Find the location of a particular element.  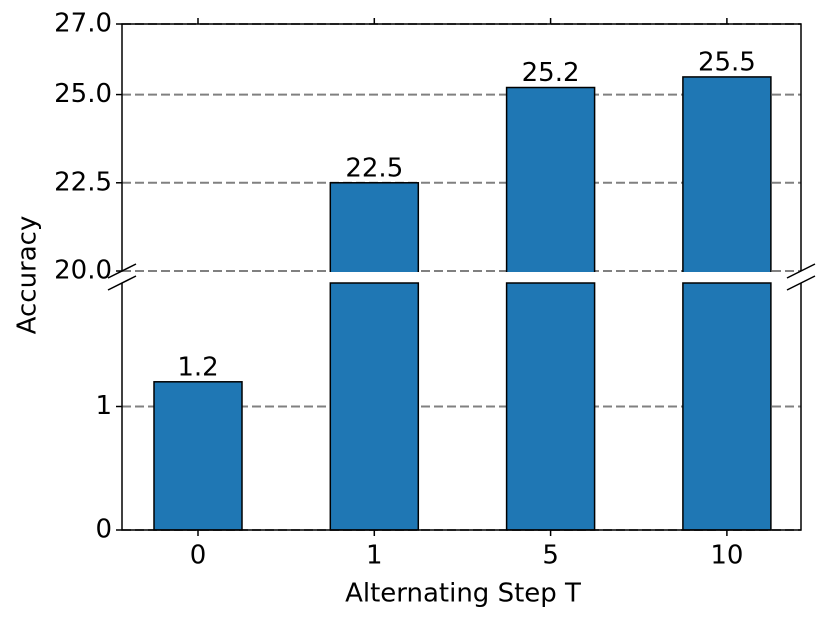

value-label: 1.2 is located at coordinates (197, 367).